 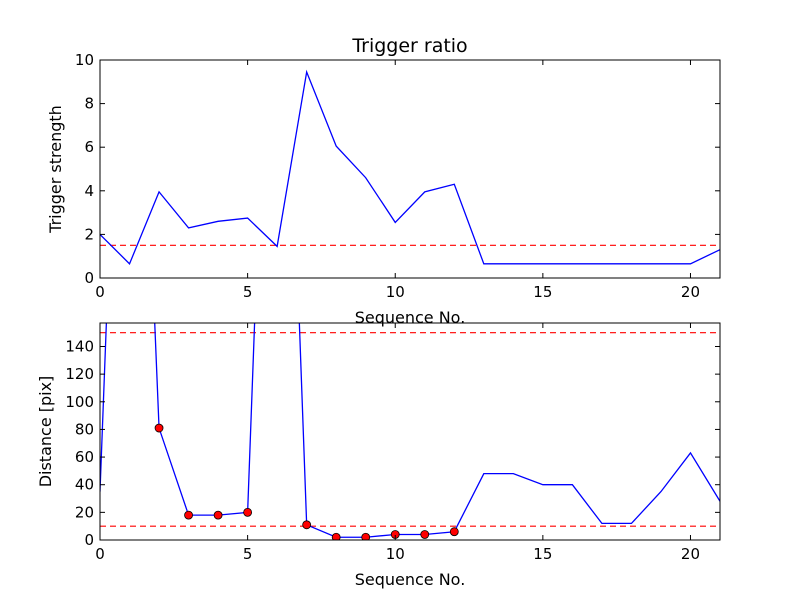 What do you see at coordinates (84, 512) in the screenshot?
I see `y-tick-label: 20` at bounding box center [84, 512].